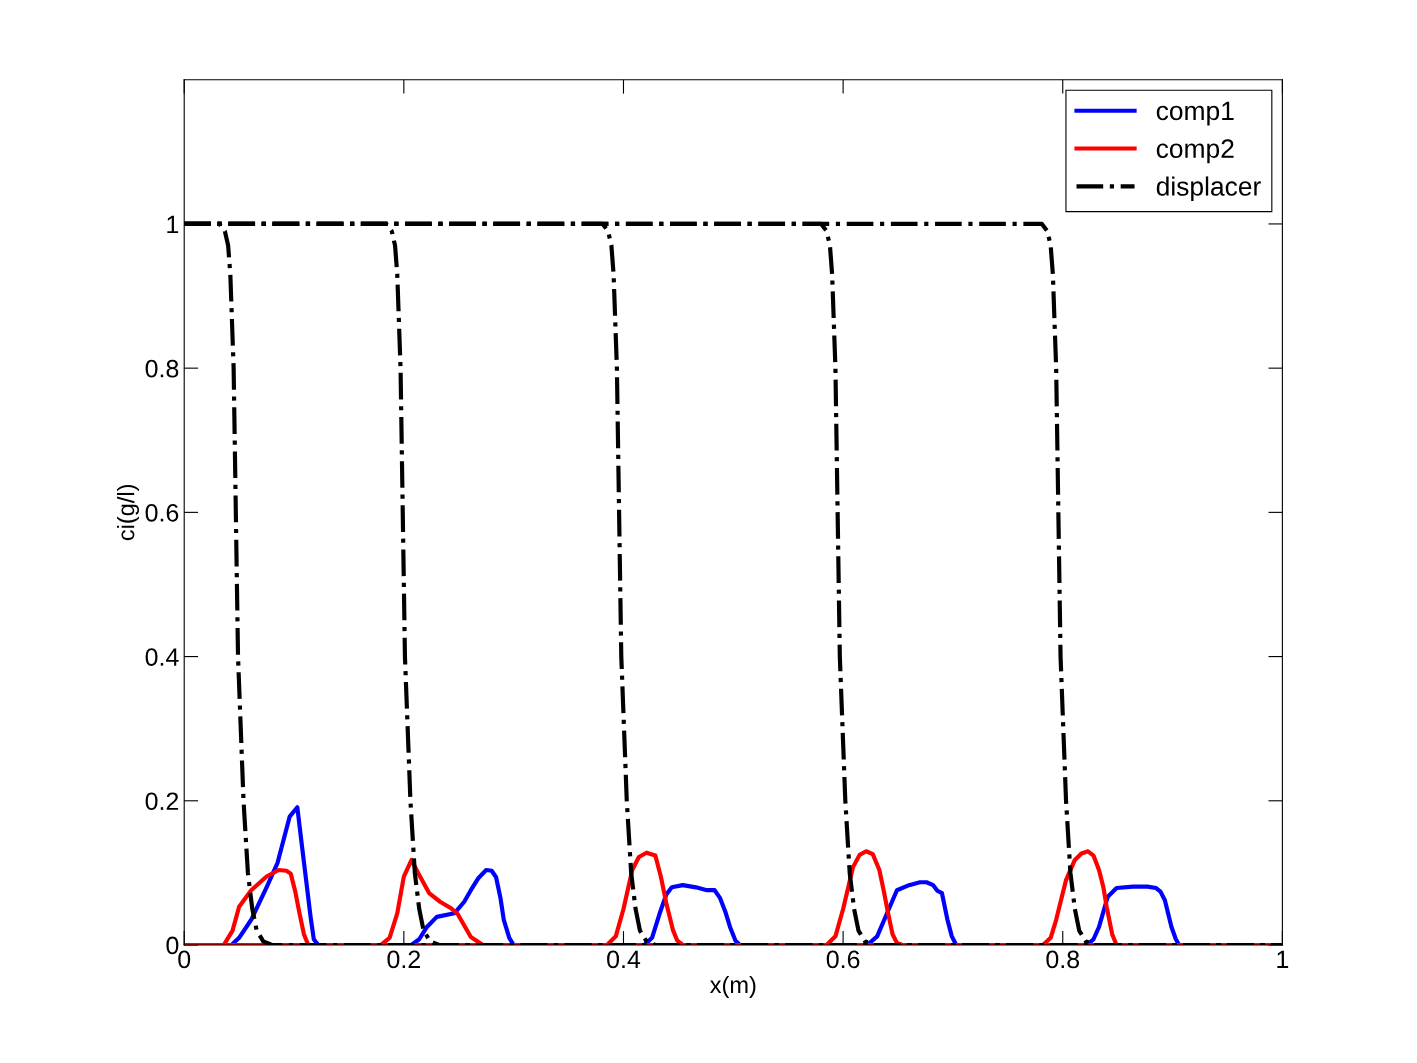  What do you see at coordinates (1208, 189) in the screenshot?
I see `legend-label: displacer` at bounding box center [1208, 189].